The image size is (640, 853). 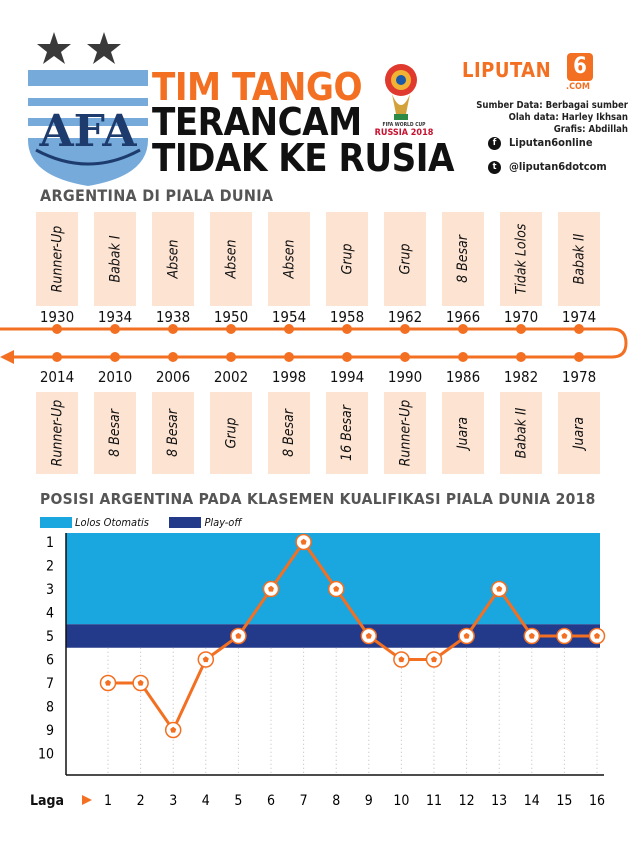 What do you see at coordinates (57, 377) in the screenshot?
I see `timeline-year: 2014` at bounding box center [57, 377].